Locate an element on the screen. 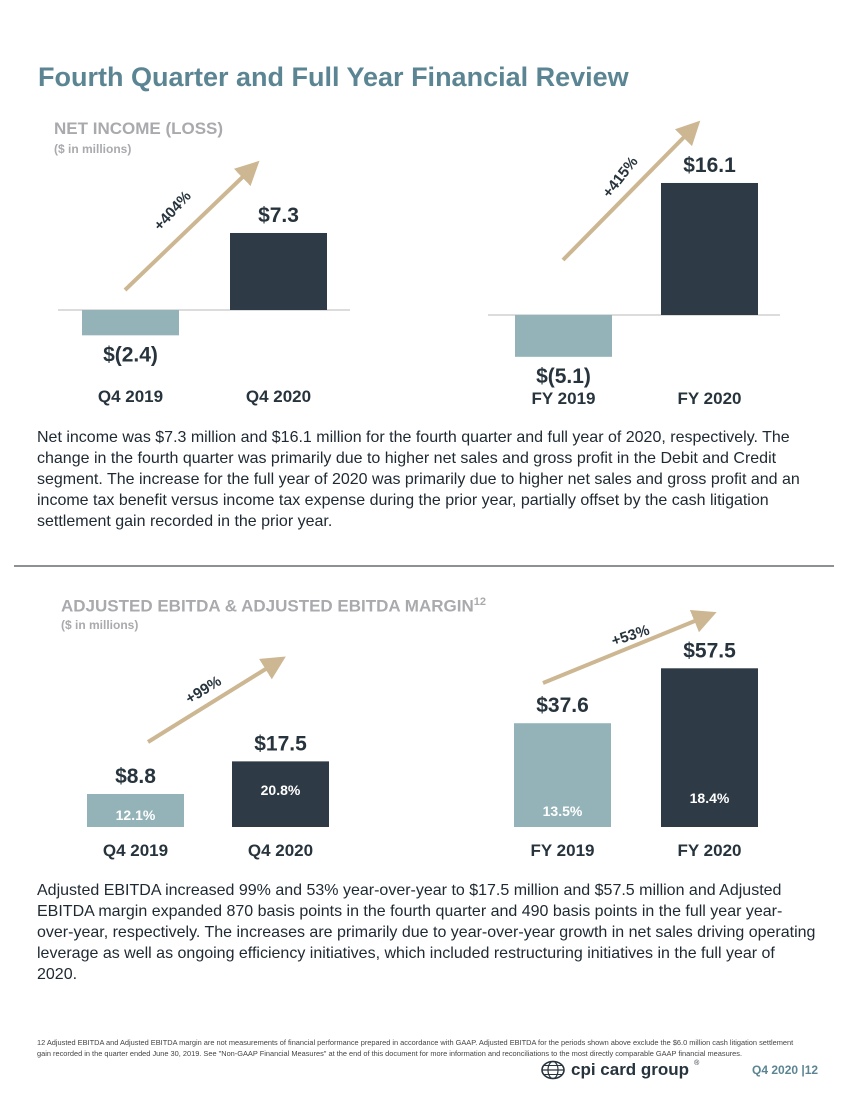 This screenshot has height=1100, width=850. logo-registered-mark: ® is located at coordinates (697, 1063).